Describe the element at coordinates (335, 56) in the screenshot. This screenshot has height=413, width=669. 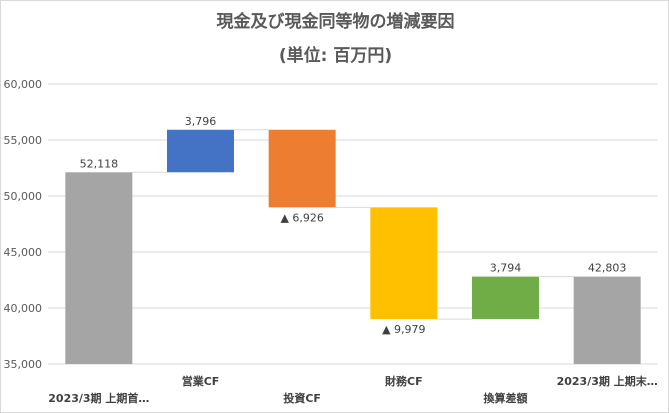
I see `chart-subtitle: (単位: 百万円)` at that location.